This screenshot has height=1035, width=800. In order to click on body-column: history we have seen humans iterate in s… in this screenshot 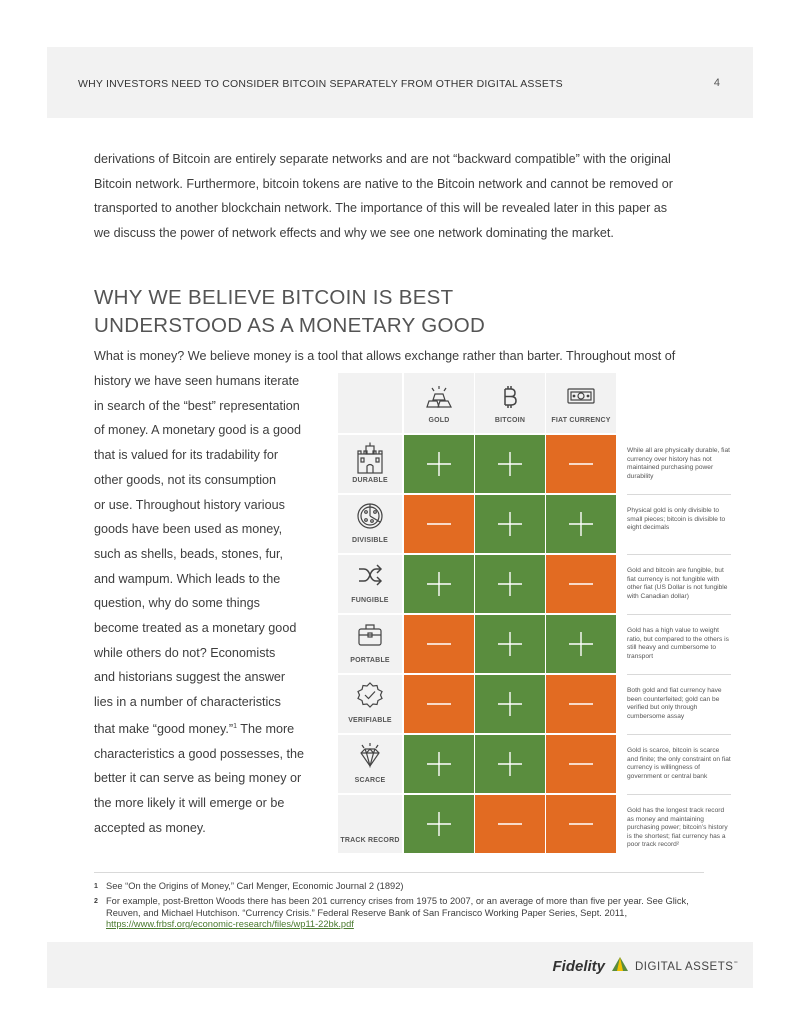, I will do `click(214, 605)`.